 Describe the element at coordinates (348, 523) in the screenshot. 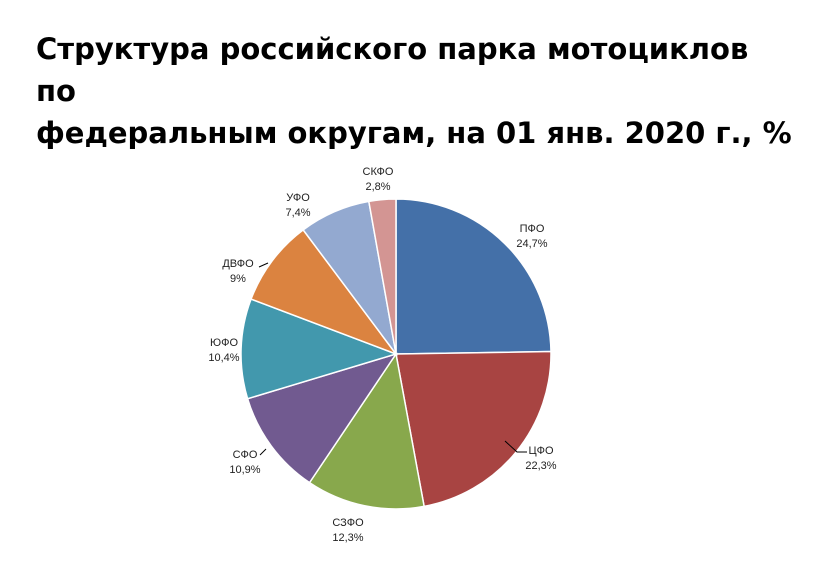

I see `slice-name-label: СЗФО` at that location.